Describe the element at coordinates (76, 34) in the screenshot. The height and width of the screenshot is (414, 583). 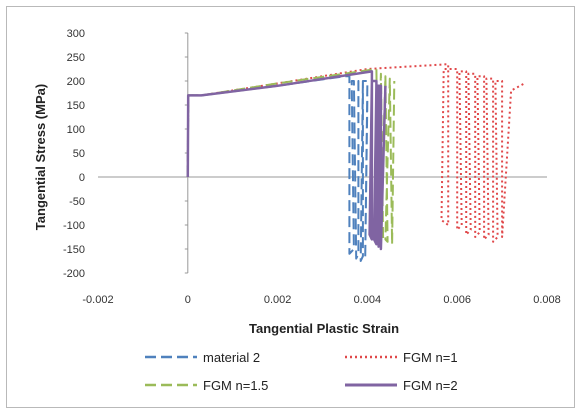
I see `y-tick-label: 300` at that location.